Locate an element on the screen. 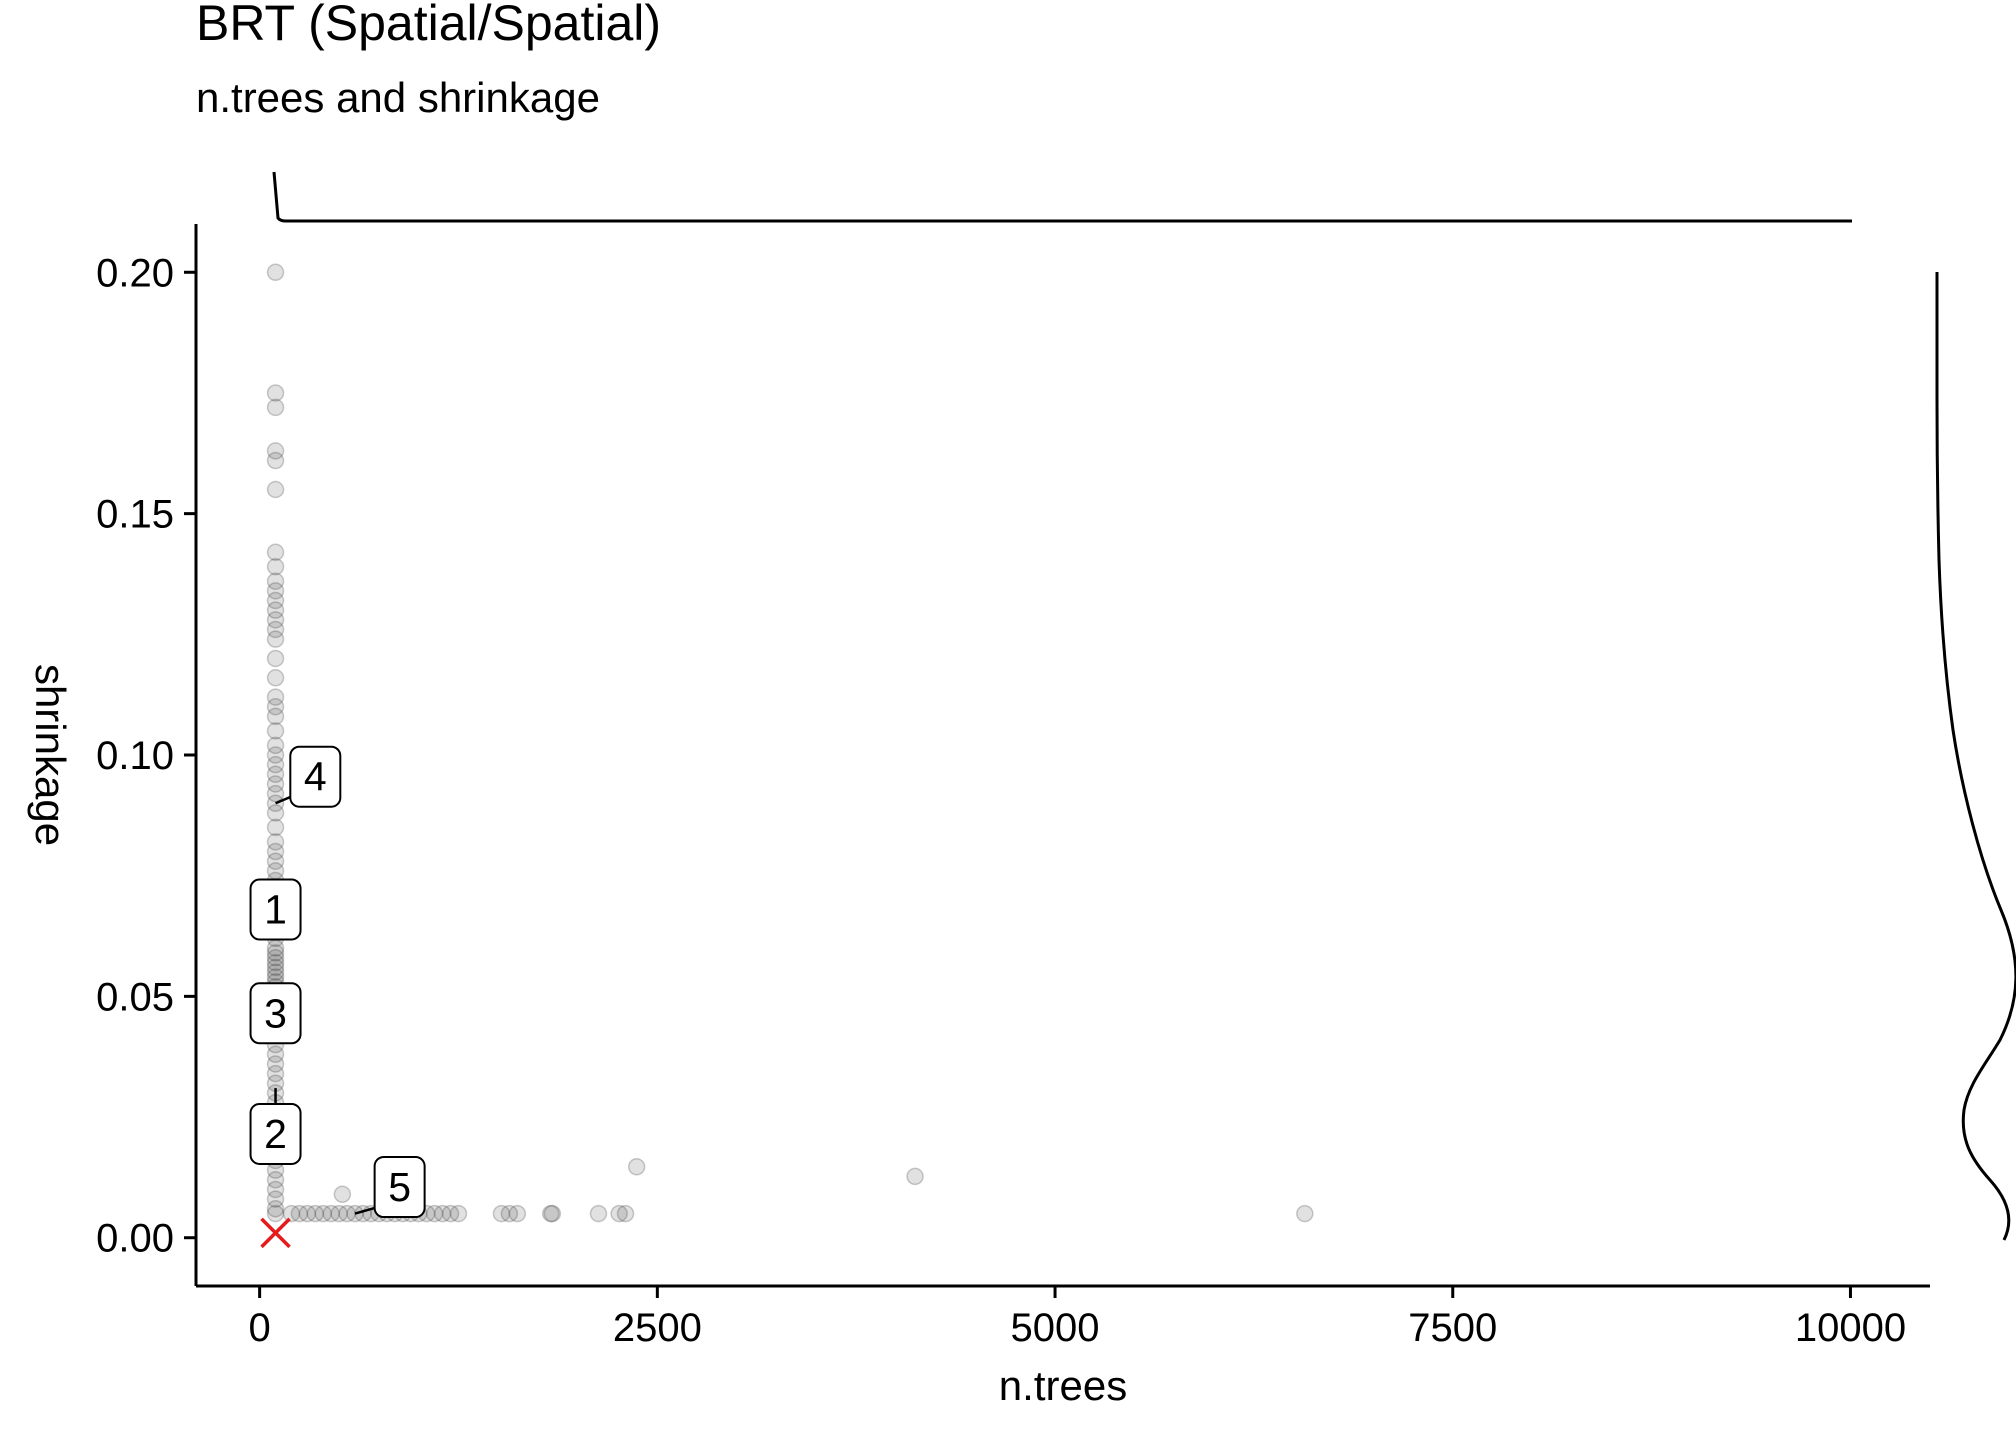 The image size is (2016, 1440). chart-title: BRT (Spatial/Spatial) is located at coordinates (428, 25).